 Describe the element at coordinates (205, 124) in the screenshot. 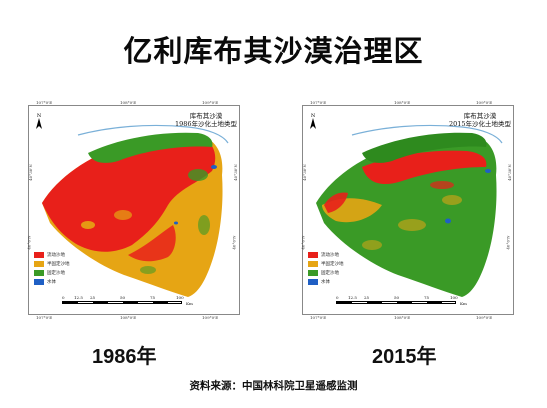

I see `map-title-line2: 1986年沙化土地类型` at that location.